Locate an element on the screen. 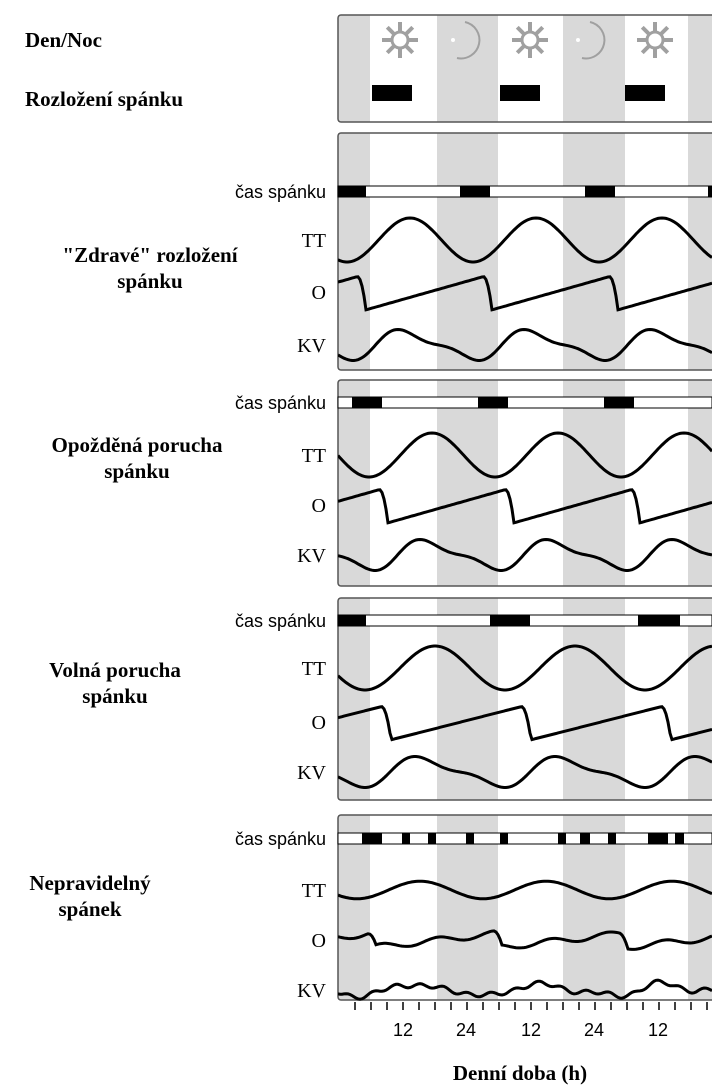 The height and width of the screenshot is (1086, 712). panel-title: "Zdravé" rozložení is located at coordinates (150, 255).